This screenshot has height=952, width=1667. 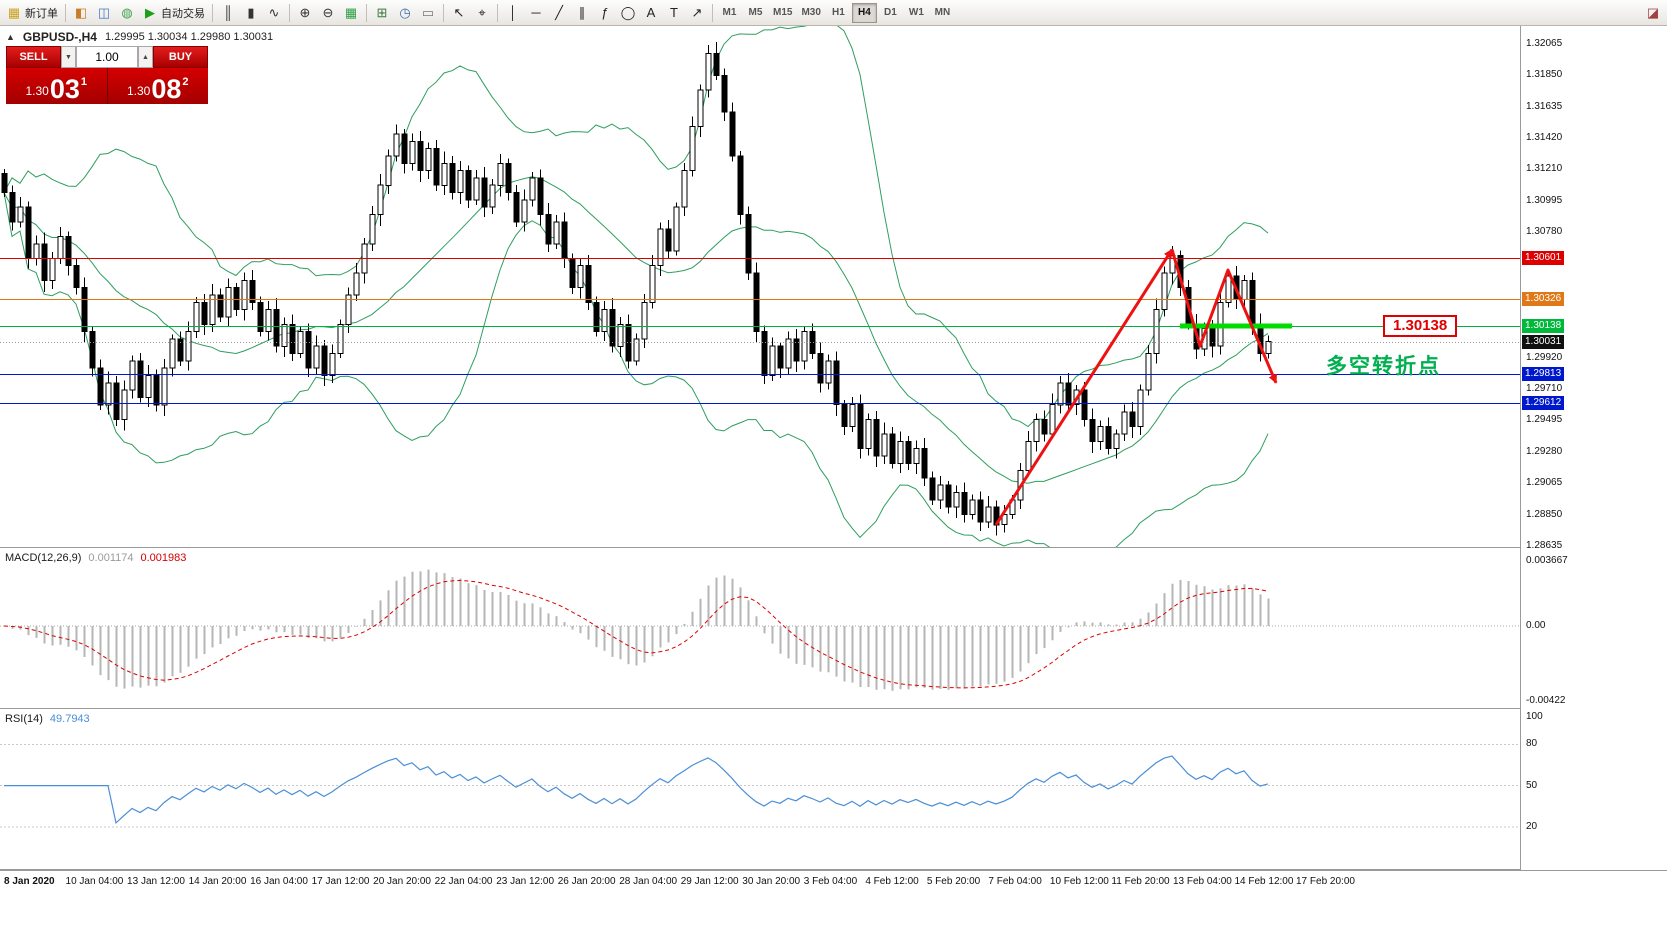 What do you see at coordinates (1532, 826) in the screenshot?
I see `rsi-axis-label: 20` at bounding box center [1532, 826].